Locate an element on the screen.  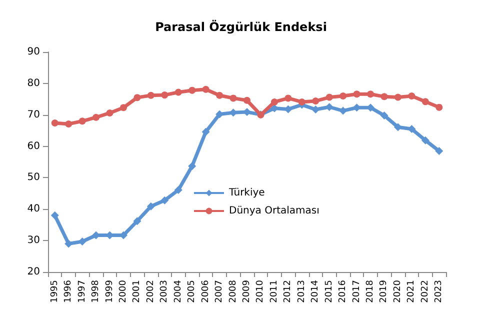
x-tick-label: 2007 is located at coordinates (219, 291).